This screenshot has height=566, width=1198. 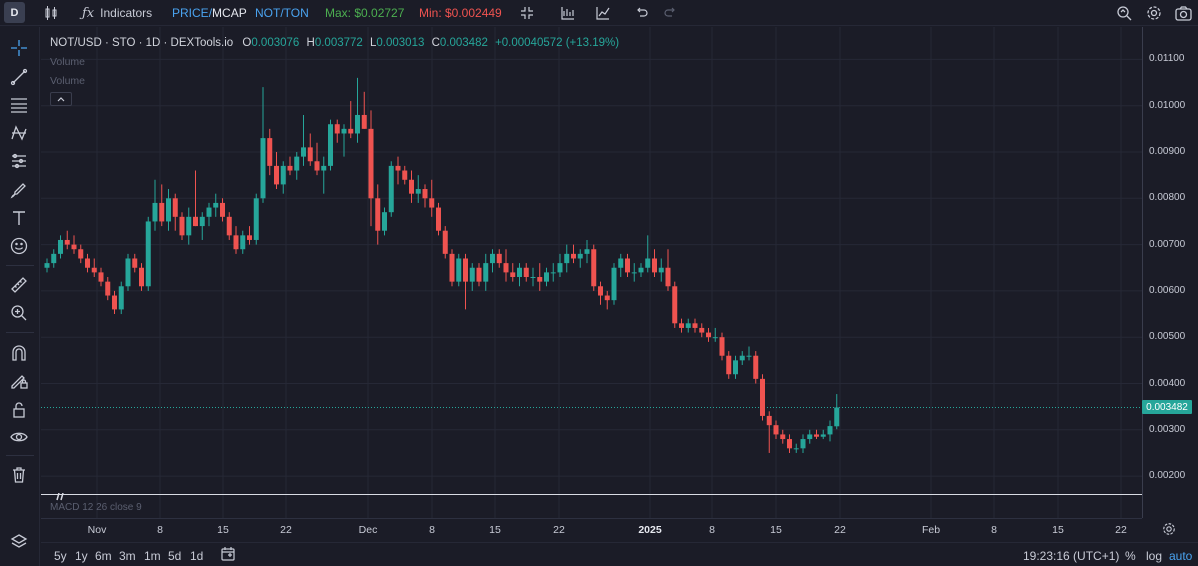 I want to click on macd-label: MACD 12 26 close 9, so click(x=96, y=507).